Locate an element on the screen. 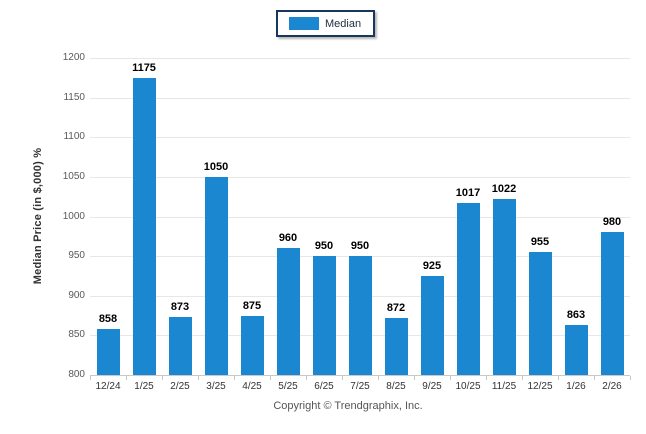 This screenshot has width=646, height=434. x-axis-tick-label: 2/26 is located at coordinates (612, 386).